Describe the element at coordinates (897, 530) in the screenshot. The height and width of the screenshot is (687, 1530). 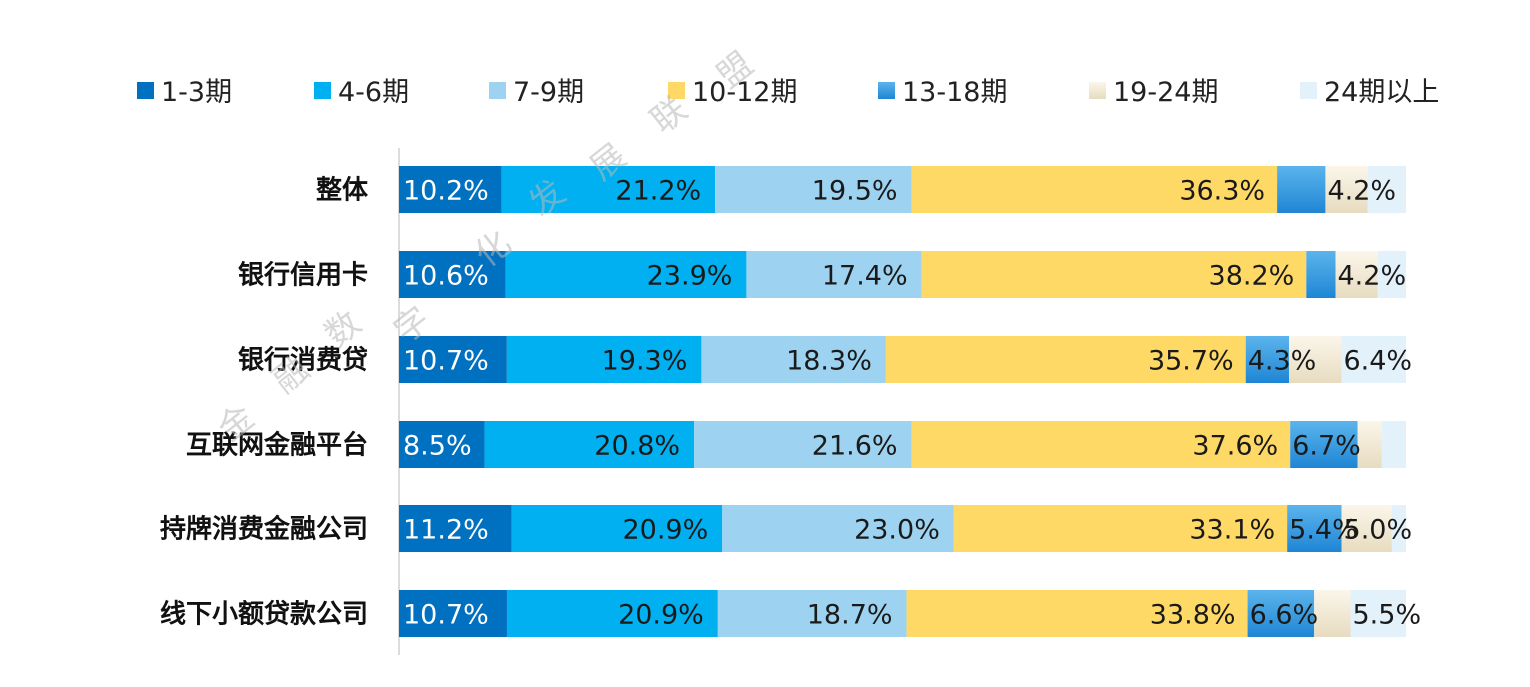
I see `data-label-5-3: 23.0%` at that location.